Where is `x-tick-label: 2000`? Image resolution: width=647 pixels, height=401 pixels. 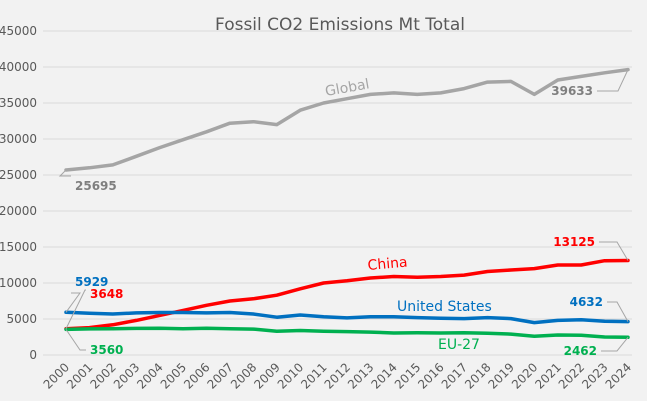
x-tick-label: 2000 is located at coordinates (56, 375).